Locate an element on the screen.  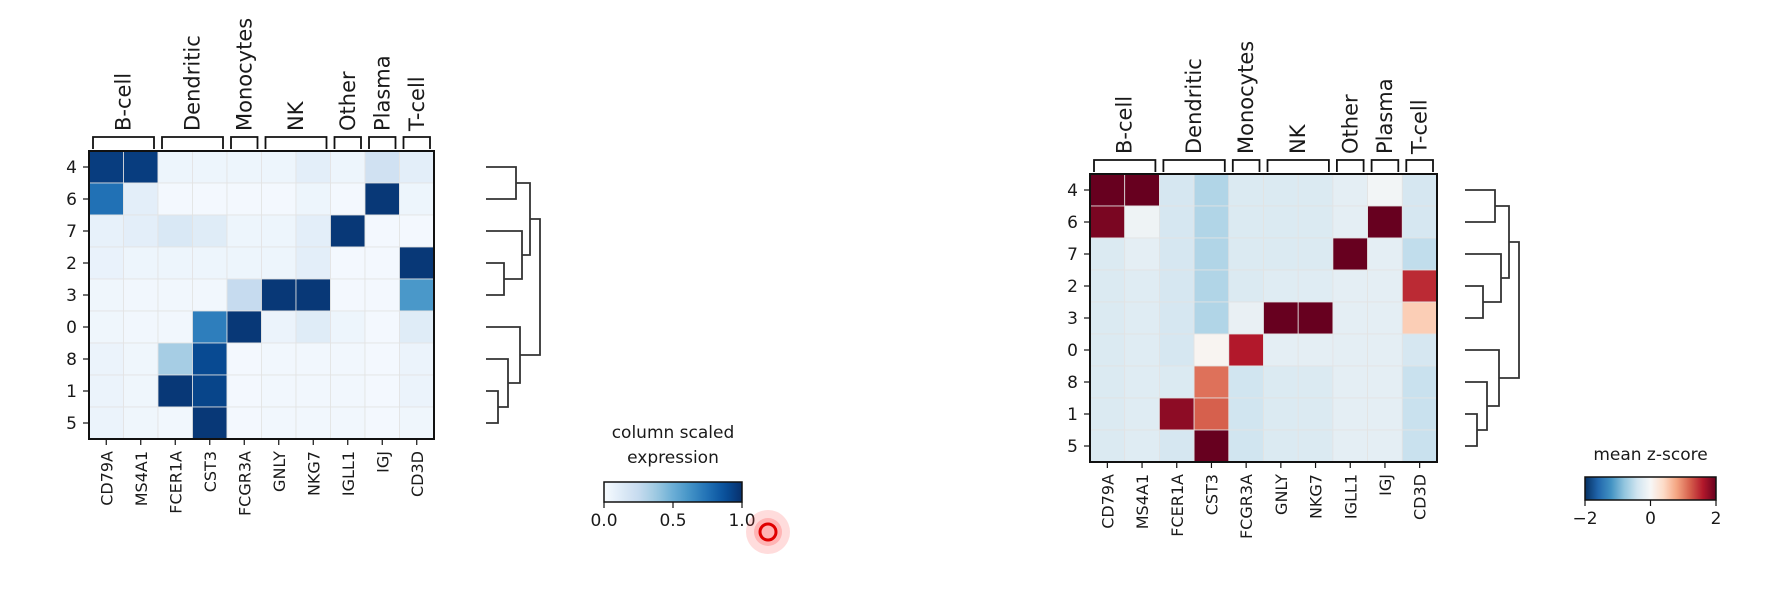
row-label: 8 is located at coordinates (1072, 383).